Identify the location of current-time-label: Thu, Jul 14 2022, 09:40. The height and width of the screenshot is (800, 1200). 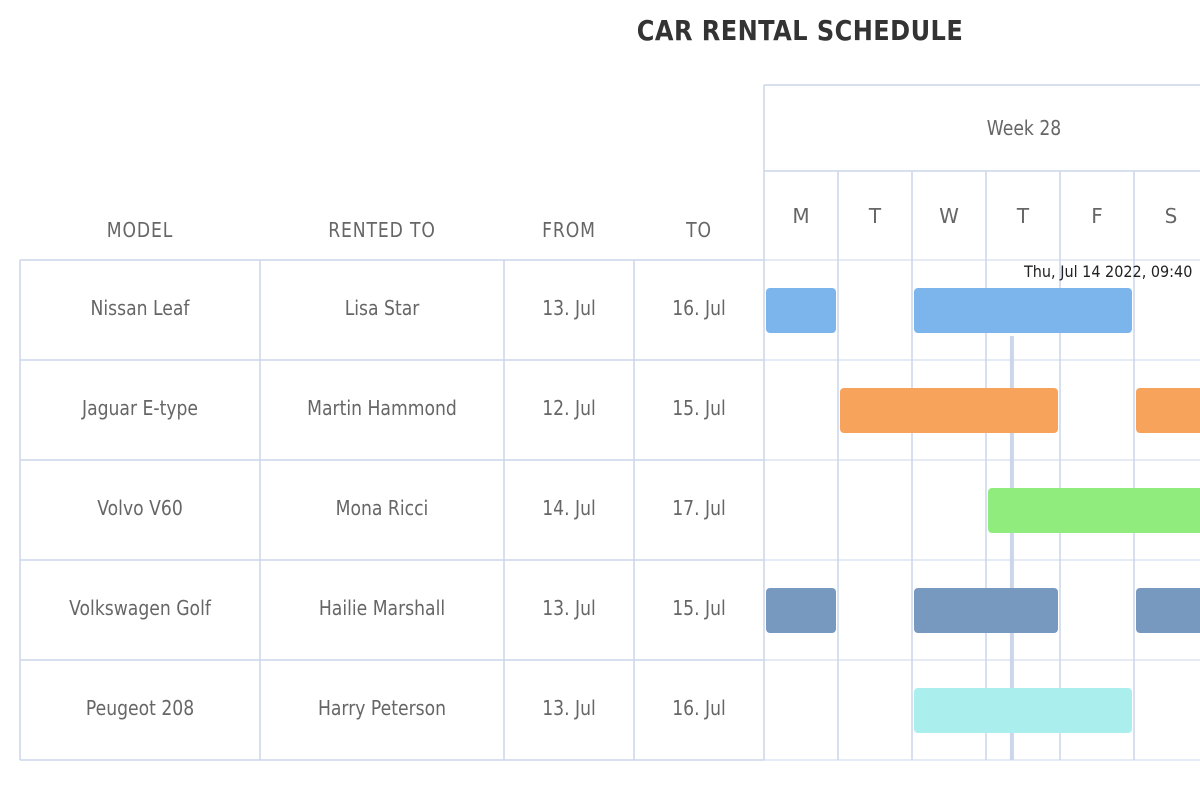
(1108, 271).